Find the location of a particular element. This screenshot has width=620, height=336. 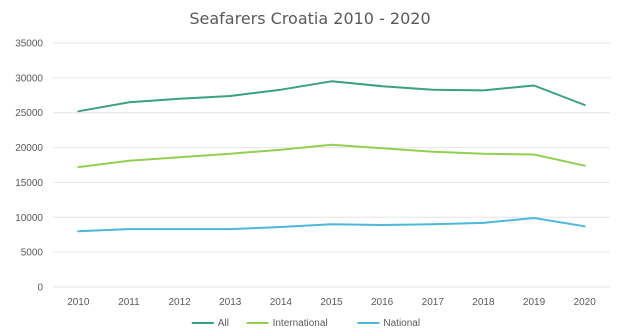

legend: All International National is located at coordinates (305, 323).